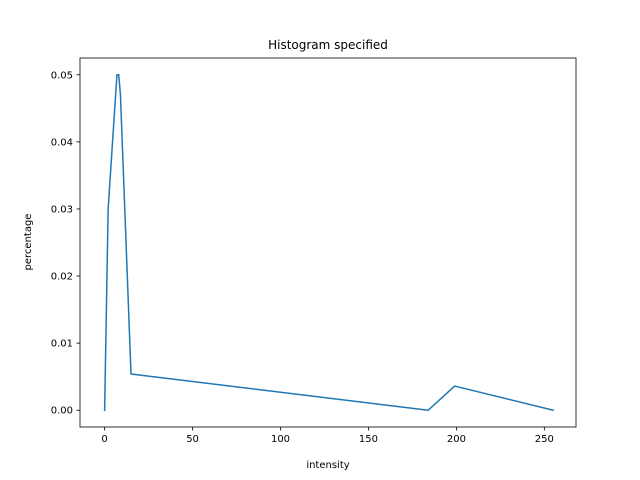  What do you see at coordinates (327, 436) in the screenshot?
I see `x-axis: 0 50 100 150 200 250` at bounding box center [327, 436].